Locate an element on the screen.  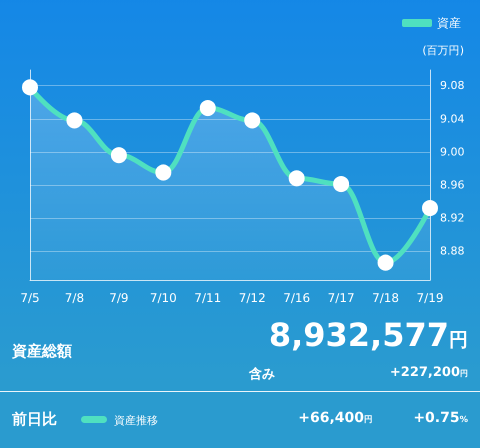
y-tick-label: 8.88 is located at coordinates (452, 251).